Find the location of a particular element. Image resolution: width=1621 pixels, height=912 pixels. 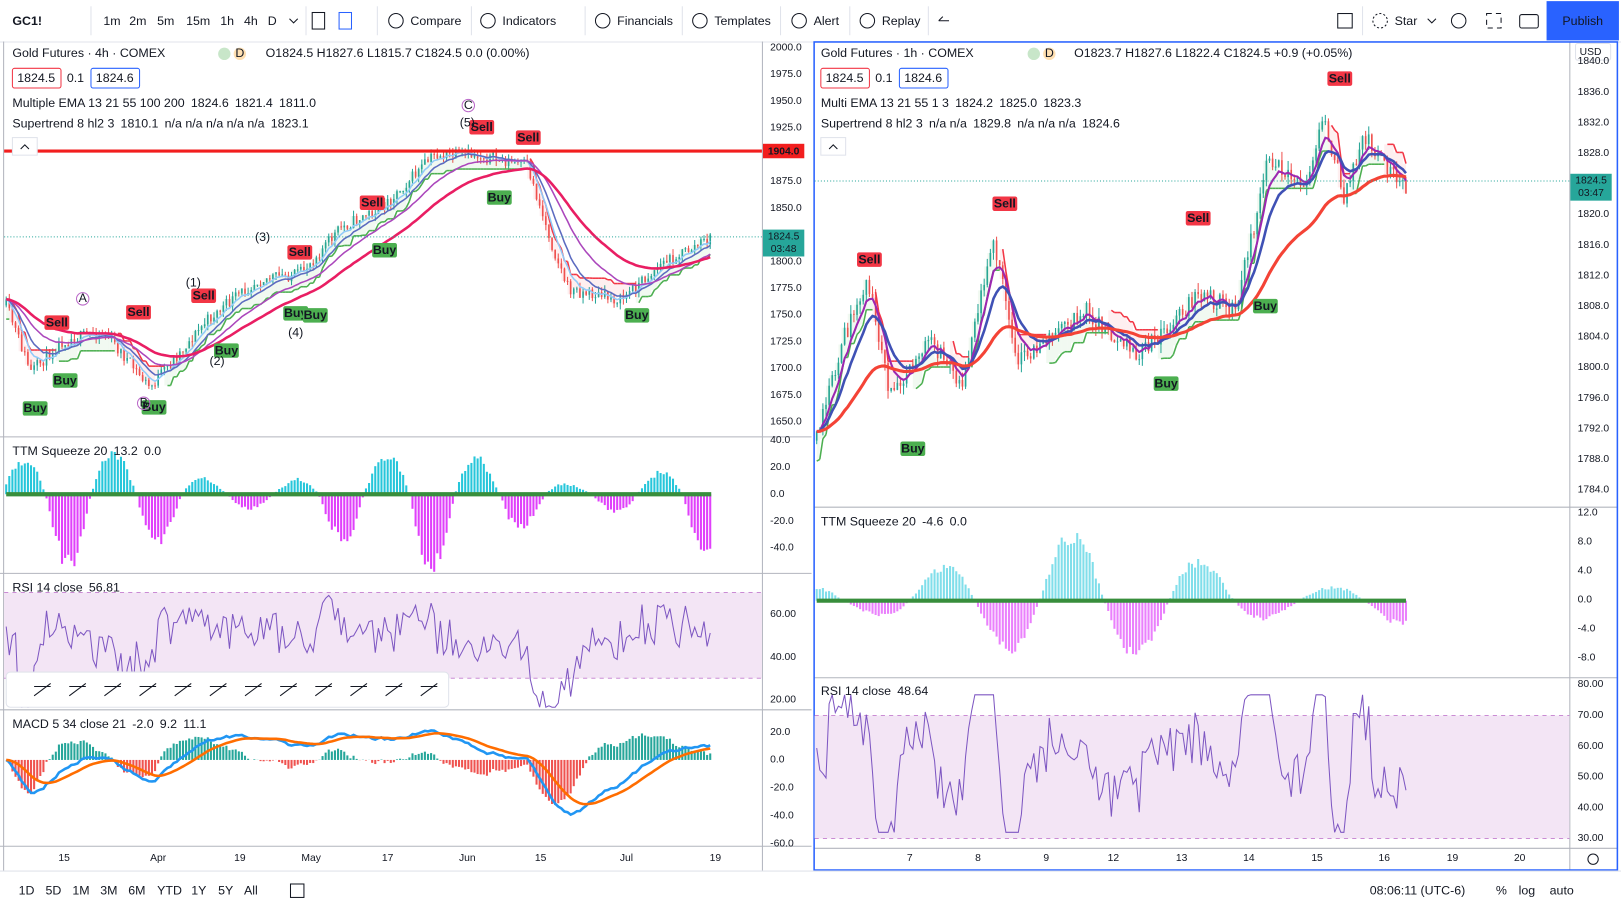

interval-button: 1h is located at coordinates (227, 21).